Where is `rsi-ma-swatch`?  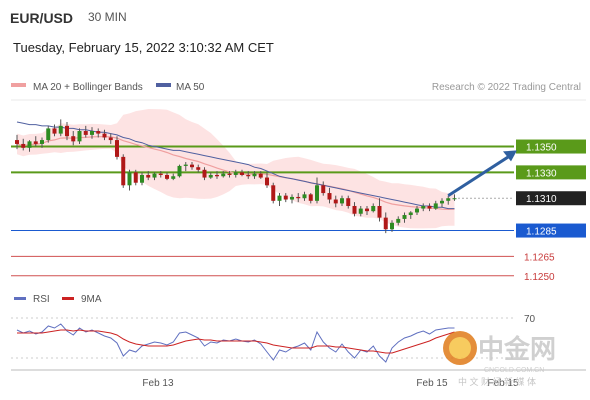 rsi-ma-swatch is located at coordinates (68, 298).